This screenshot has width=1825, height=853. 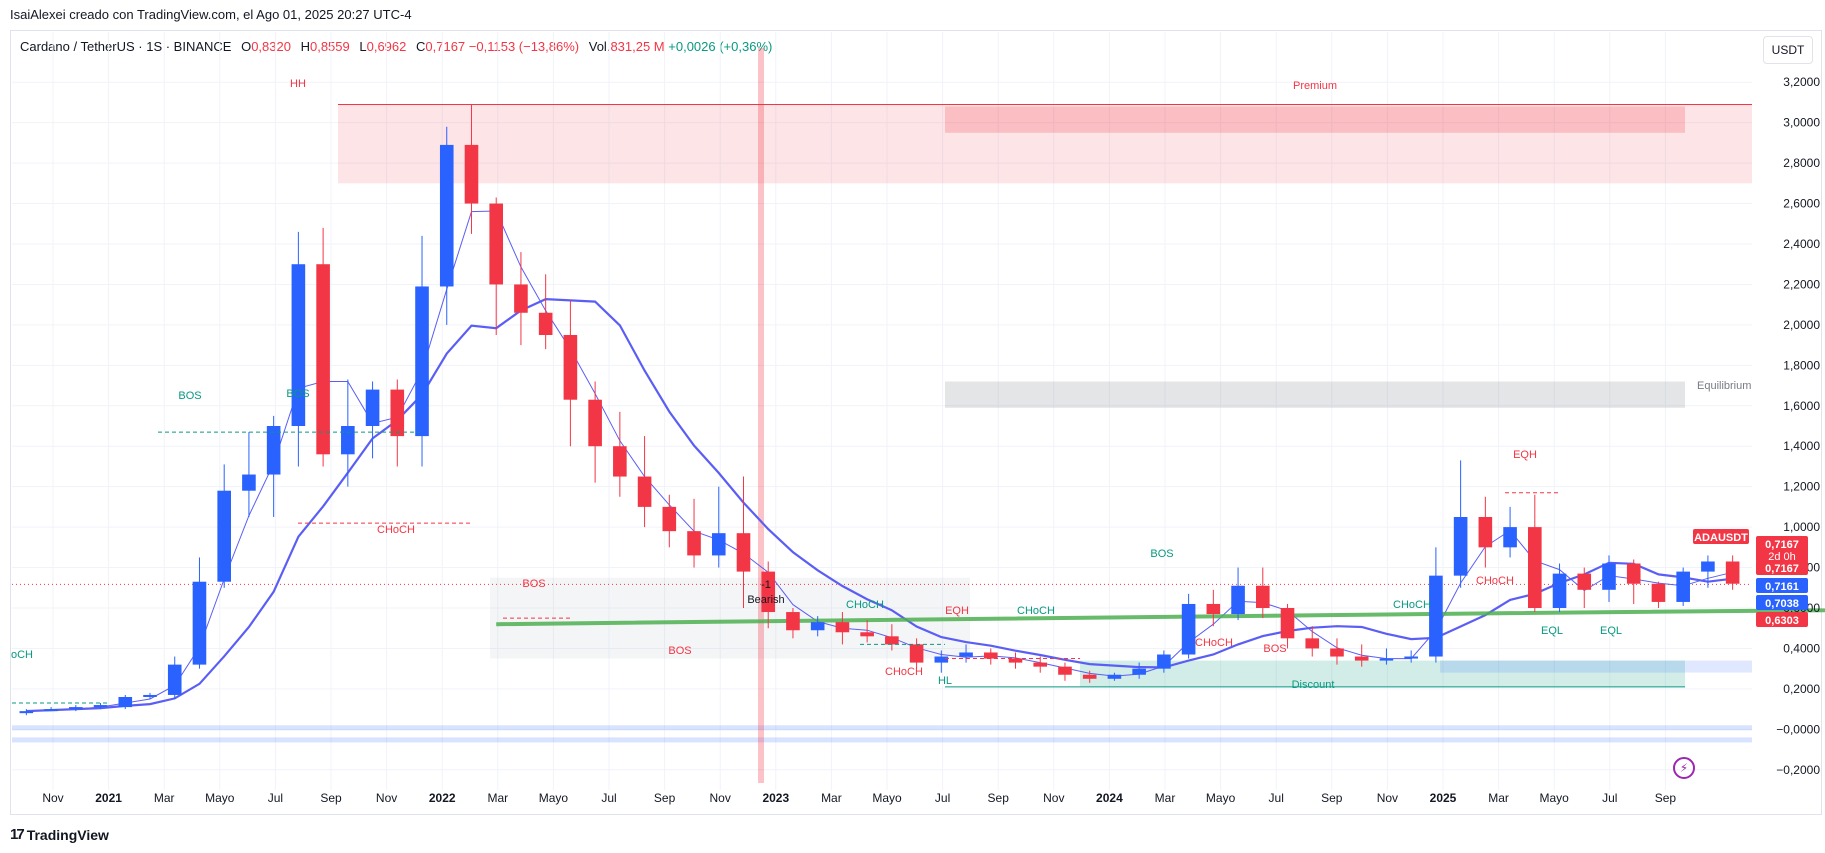 What do you see at coordinates (1782, 569) in the screenshot?
I see `price-tag-text: 0,7167` at bounding box center [1782, 569].